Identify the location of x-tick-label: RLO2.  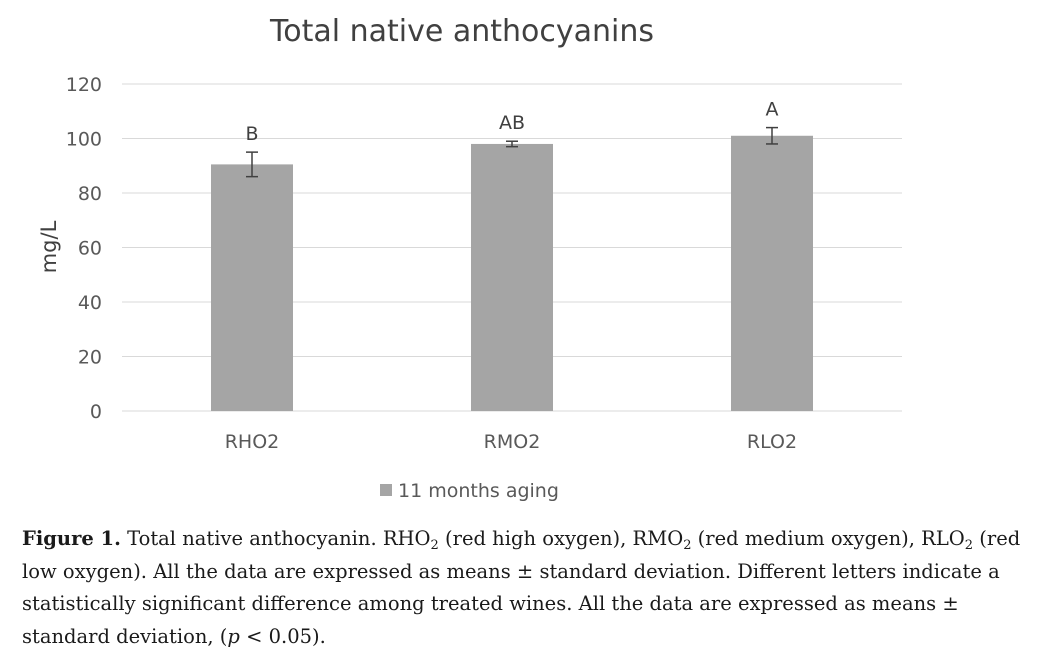
(772, 442).